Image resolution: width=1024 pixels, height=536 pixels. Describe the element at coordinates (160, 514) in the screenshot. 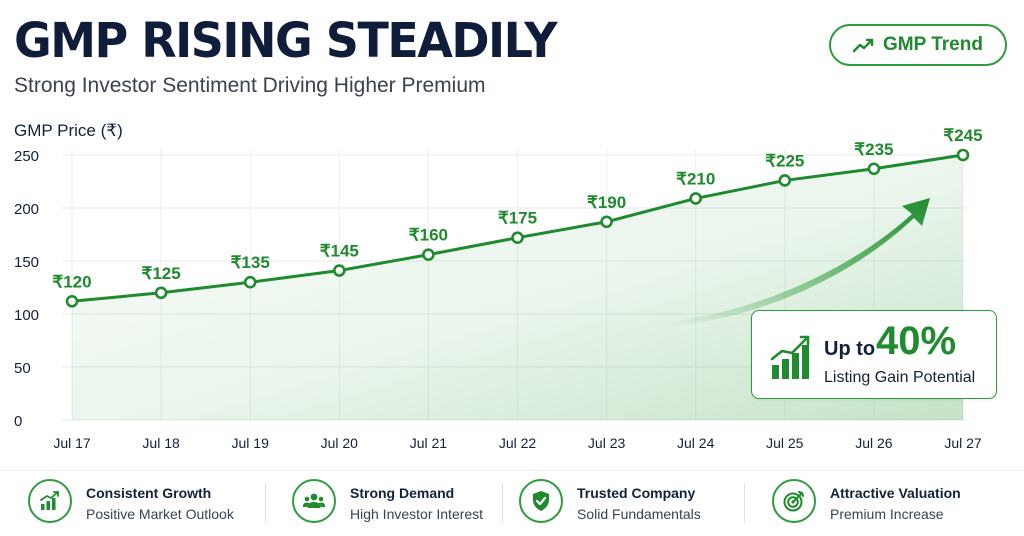

I see `feature-subtitle: Positive Market Outlook` at that location.